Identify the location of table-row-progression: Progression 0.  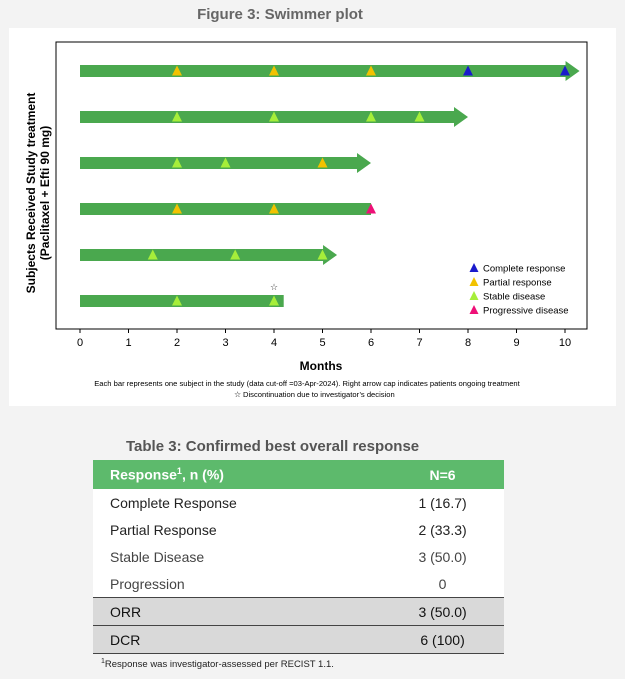
(298, 584).